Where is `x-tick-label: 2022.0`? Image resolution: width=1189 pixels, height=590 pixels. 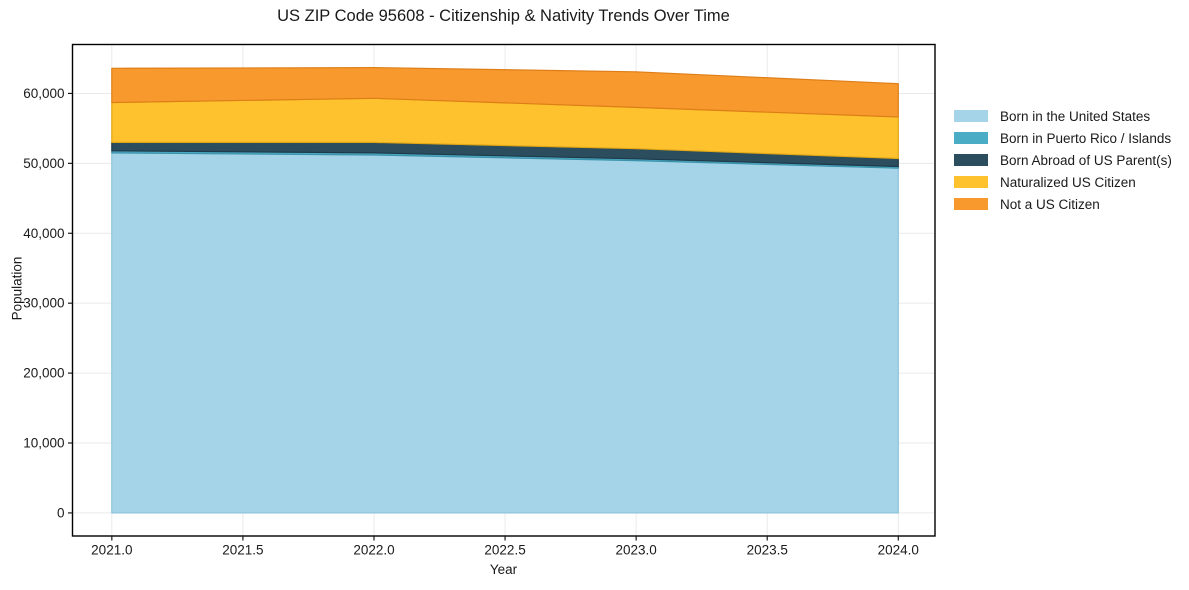 x-tick-label: 2022.0 is located at coordinates (373, 550).